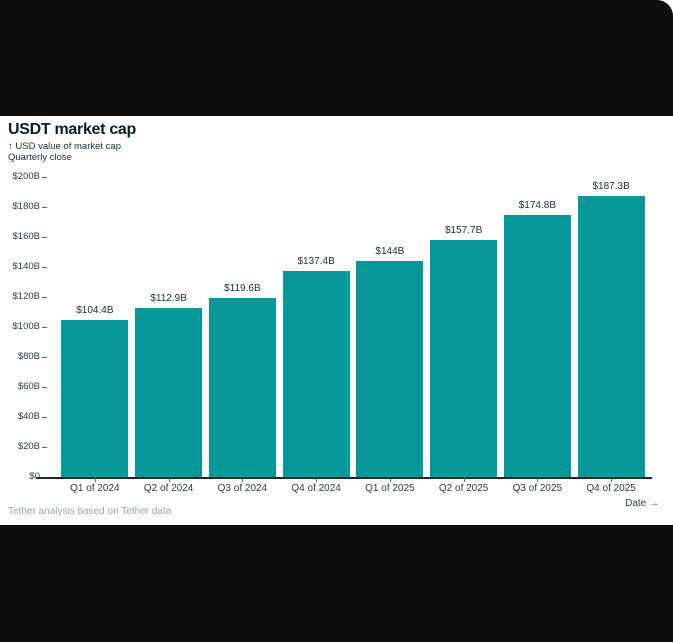 The width and height of the screenshot is (673, 642). What do you see at coordinates (28, 446) in the screenshot?
I see `y-axis-tick-label: $20B` at bounding box center [28, 446].